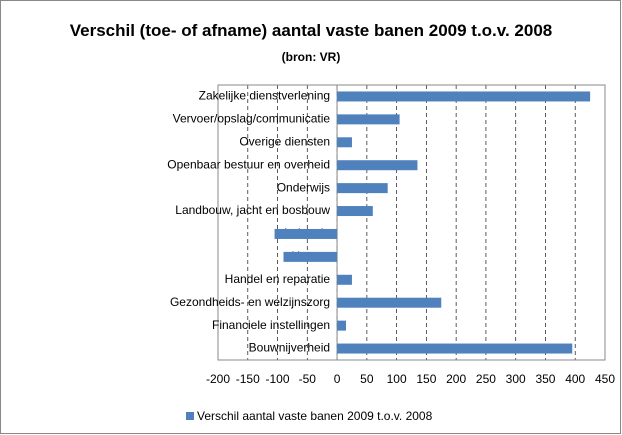  I want to click on x-tick-label: 250, so click(486, 379).